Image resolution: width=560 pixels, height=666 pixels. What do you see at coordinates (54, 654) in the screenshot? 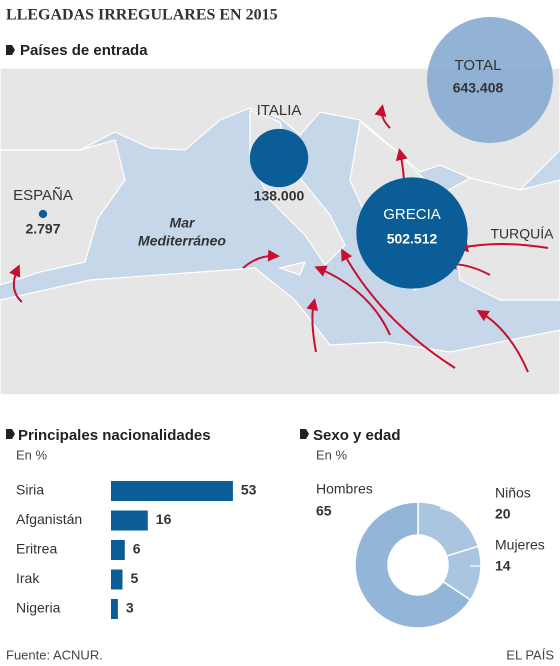
I see `source: Fuente: ACNUR.` at bounding box center [54, 654].